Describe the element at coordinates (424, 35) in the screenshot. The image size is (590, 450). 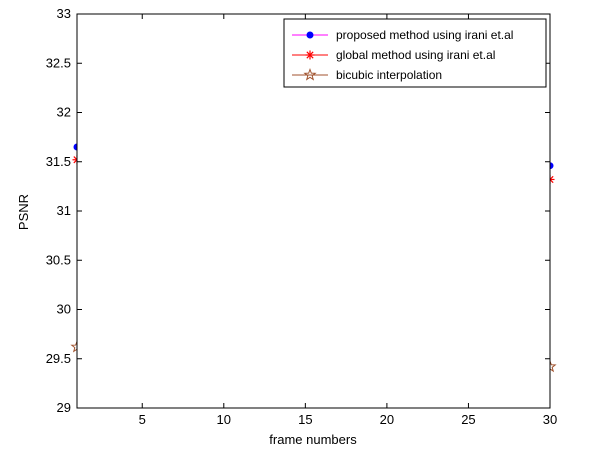
I see `legend-label: proposed method using irani et.al` at that location.